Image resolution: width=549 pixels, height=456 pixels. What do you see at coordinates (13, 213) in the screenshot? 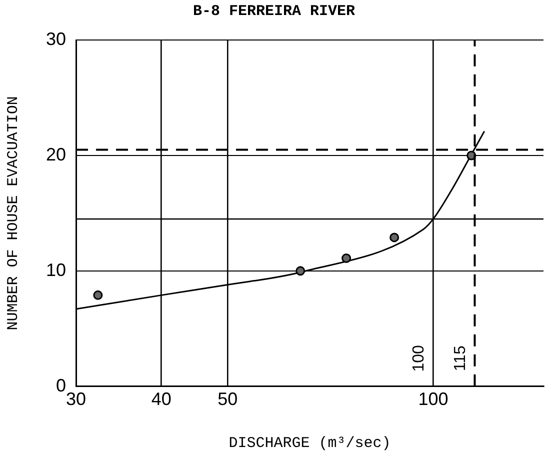
I see `y-axis-title: NUMBER OF HOUSE EVACUATION` at bounding box center [13, 213].